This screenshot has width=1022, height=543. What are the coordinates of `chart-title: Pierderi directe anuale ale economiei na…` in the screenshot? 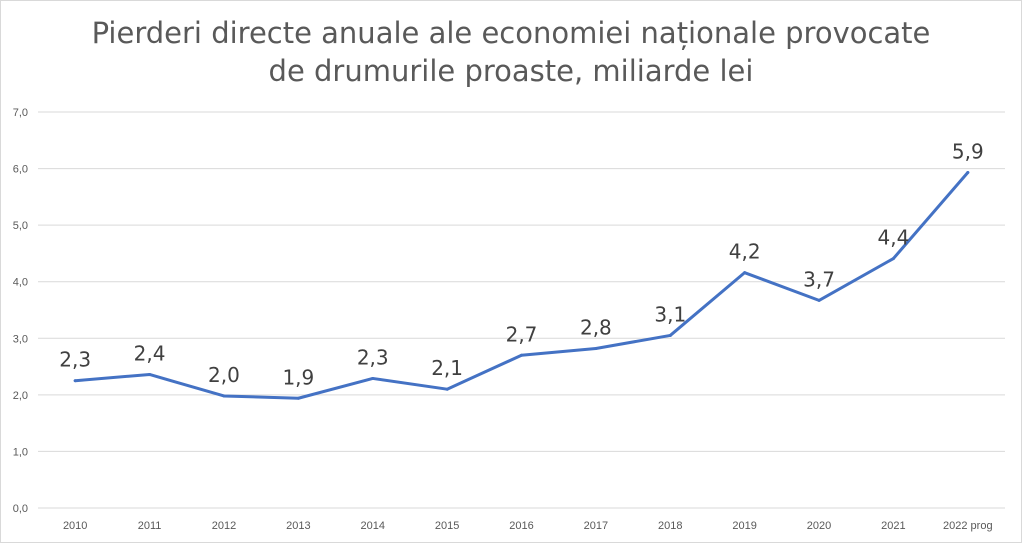 It's located at (511, 52).